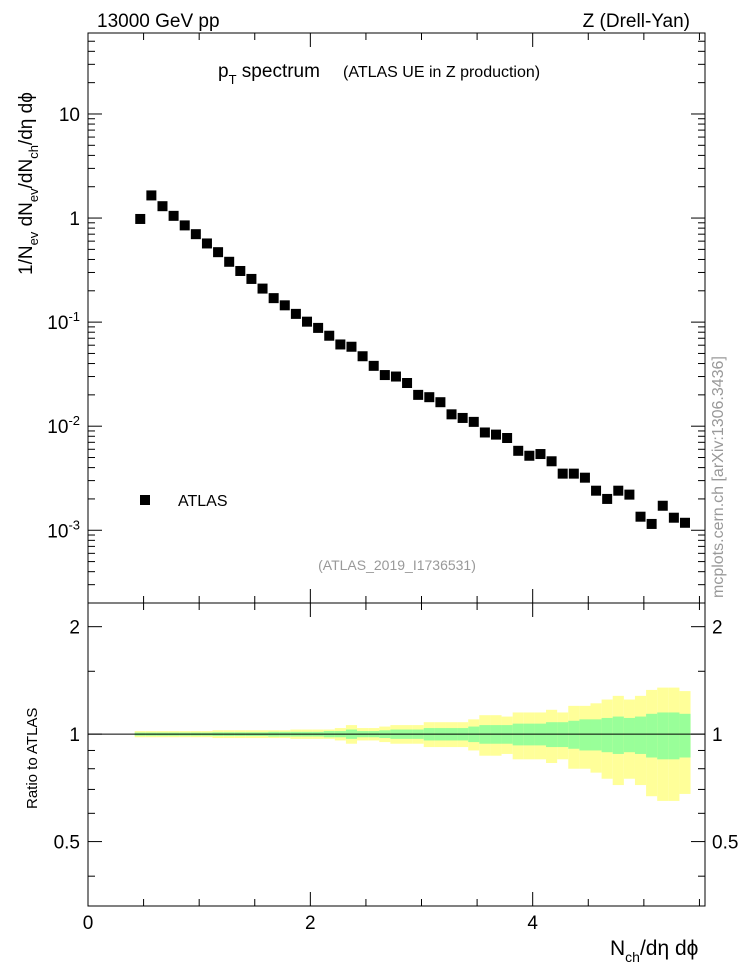  I want to click on y-tick-label: 10⁻³, so click(63, 529).